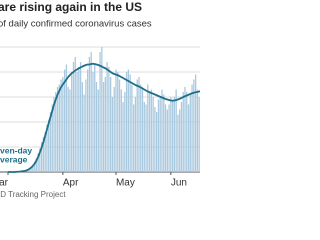 This screenshot has height=240, width=320. Describe the element at coordinates (76, 24) in the screenshot. I see `chart-subtitle: of daily confirmed coronavirus cases` at that location.